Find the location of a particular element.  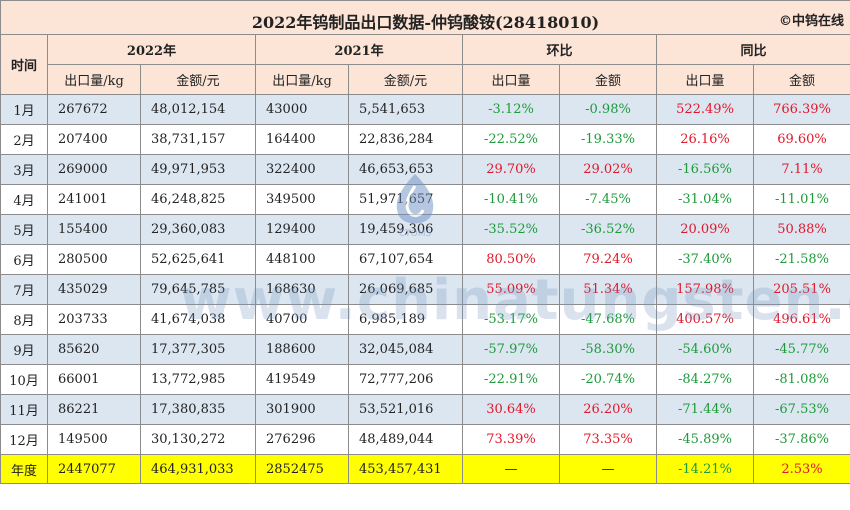

header-row-1: 时间 2022年 2021年 环比 同比 is located at coordinates (425, 64).